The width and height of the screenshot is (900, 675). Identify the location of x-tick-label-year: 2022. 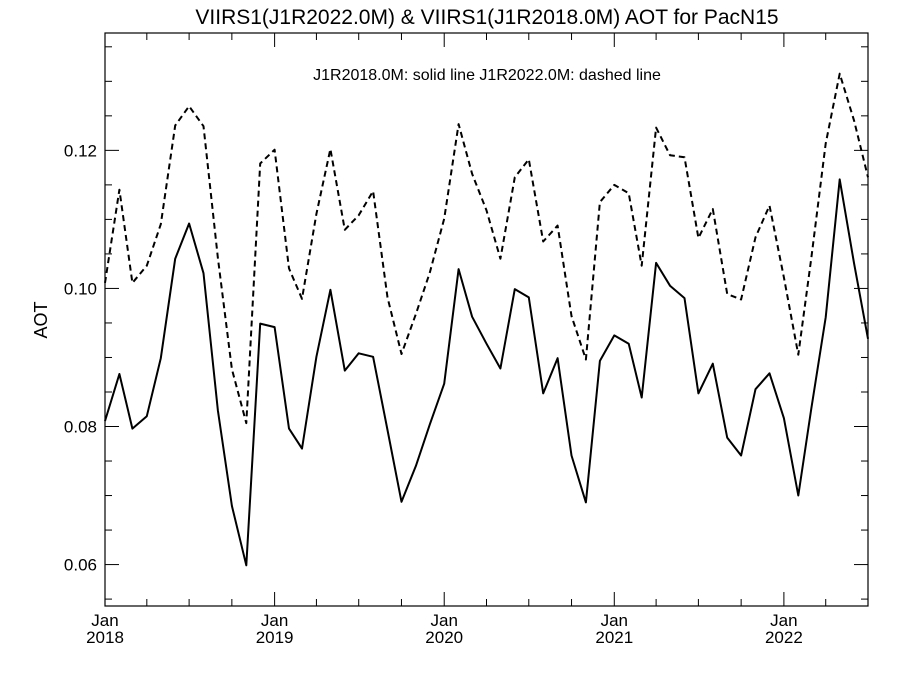
(784, 637).